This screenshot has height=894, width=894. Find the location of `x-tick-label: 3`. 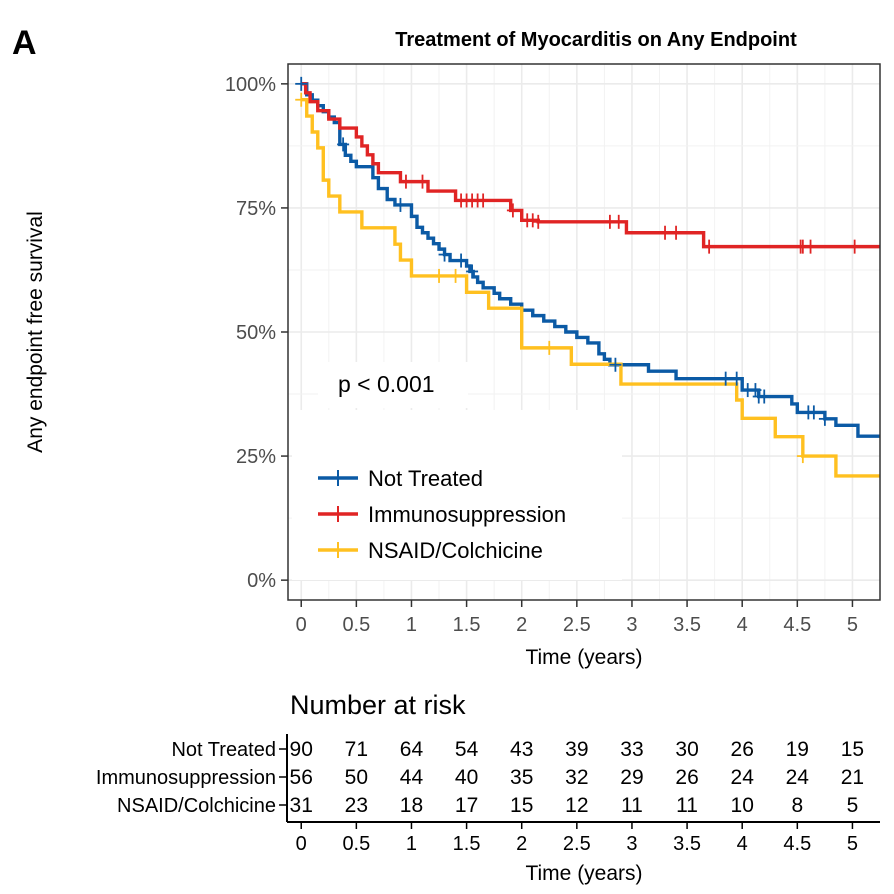

x-tick-label: 3 is located at coordinates (631, 625).